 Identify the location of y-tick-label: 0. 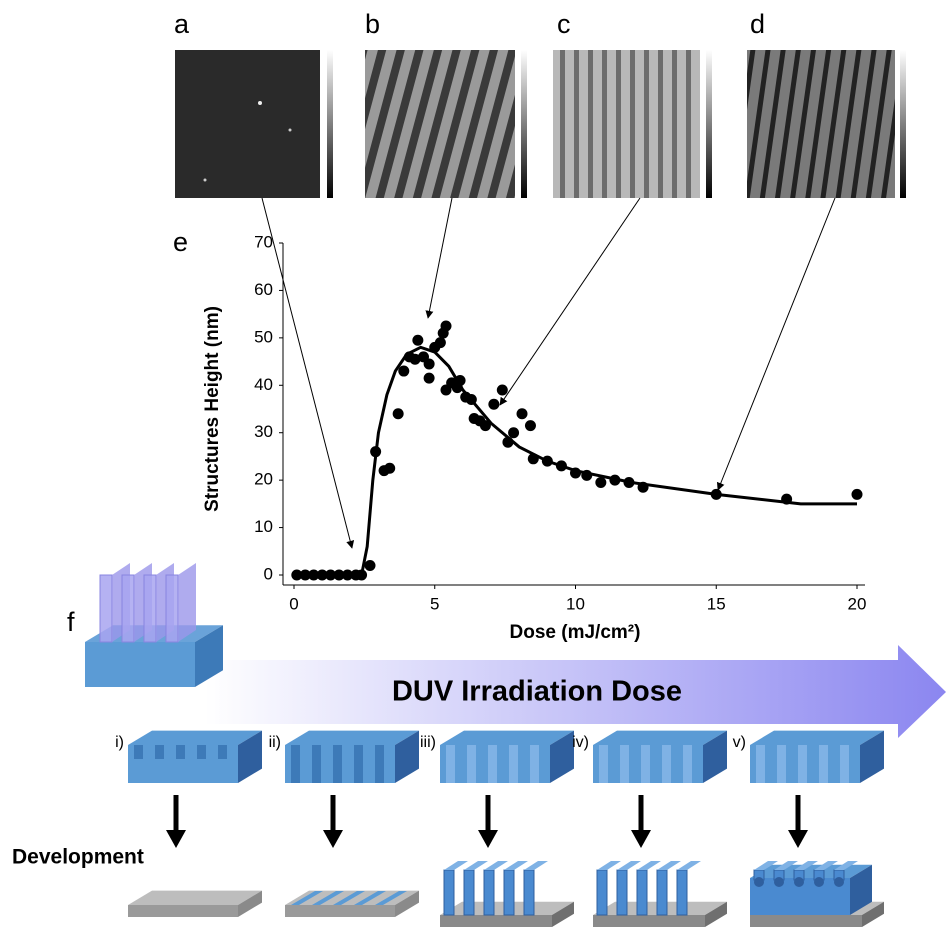
(268, 573).